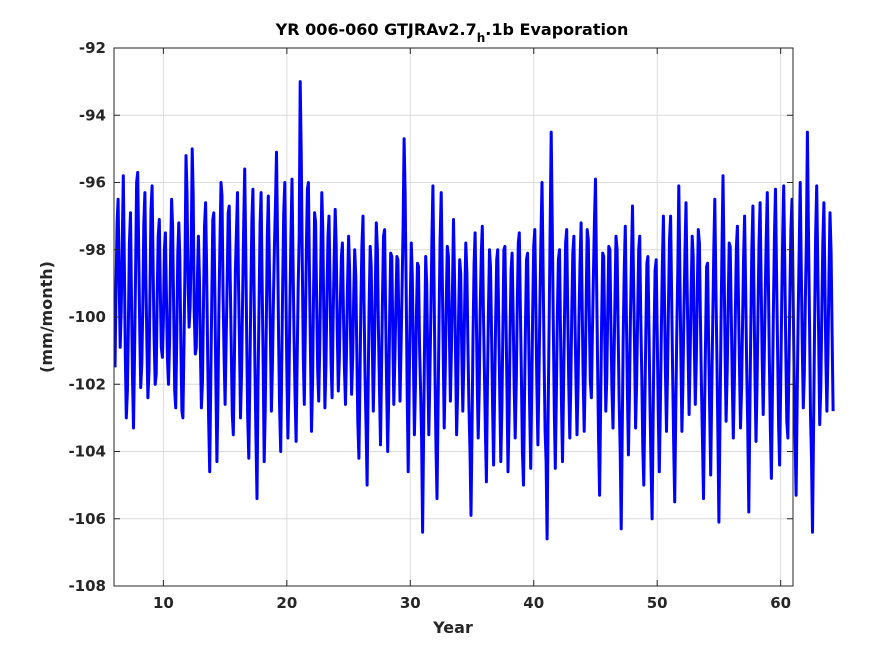 The width and height of the screenshot is (875, 656). I want to click on x-tick-label: 10, so click(163, 603).